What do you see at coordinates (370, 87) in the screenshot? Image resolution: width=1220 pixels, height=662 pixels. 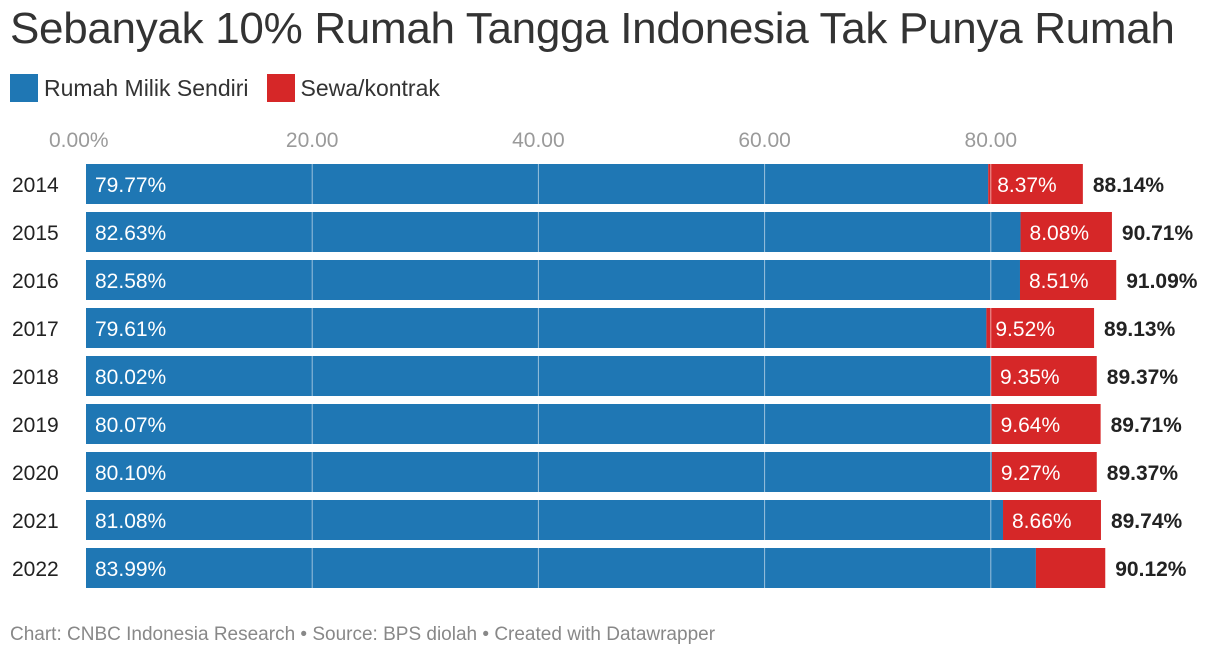 I see `legend-label-rent: Sewa/kontrak` at bounding box center [370, 87].